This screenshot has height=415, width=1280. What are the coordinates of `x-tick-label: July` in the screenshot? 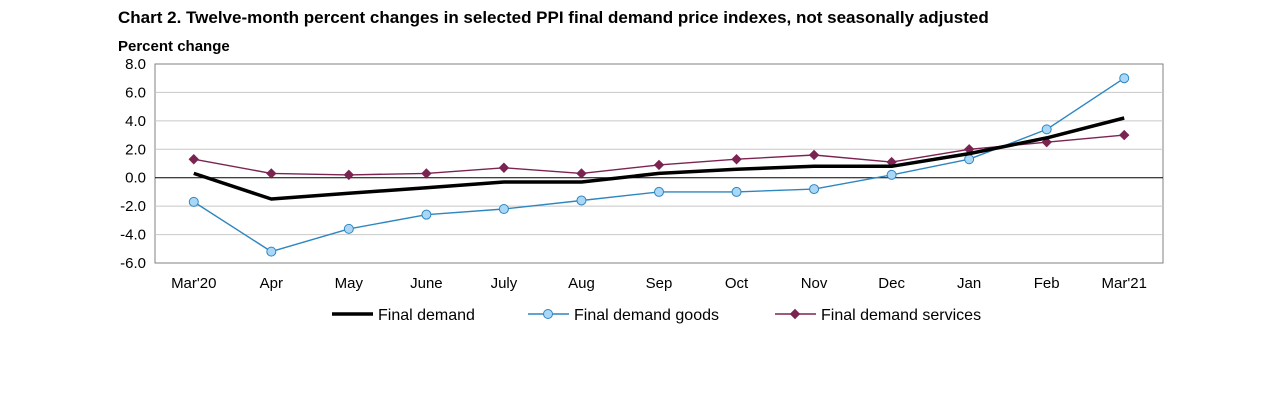 It's located at (504, 283).